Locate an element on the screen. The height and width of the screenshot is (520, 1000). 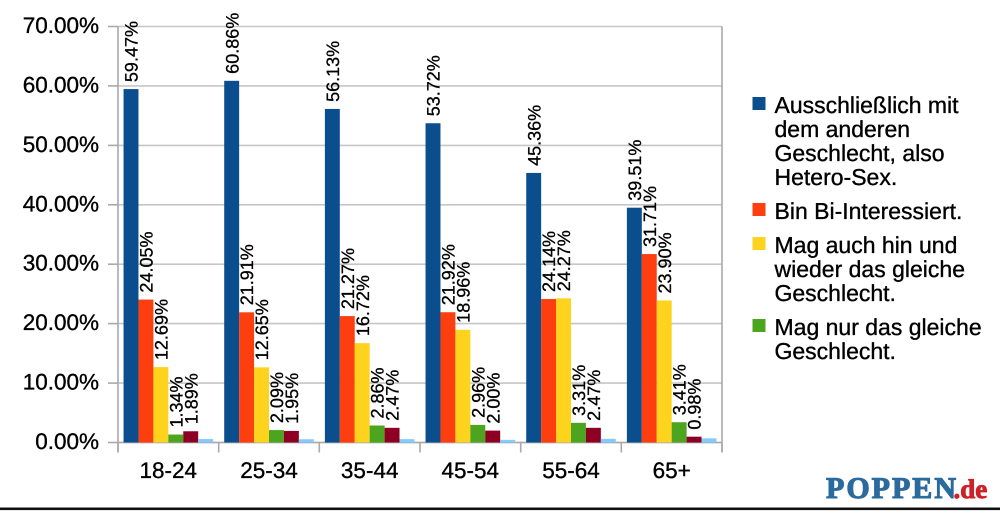
svg-text: 21.92% is located at coordinates (449, 274).